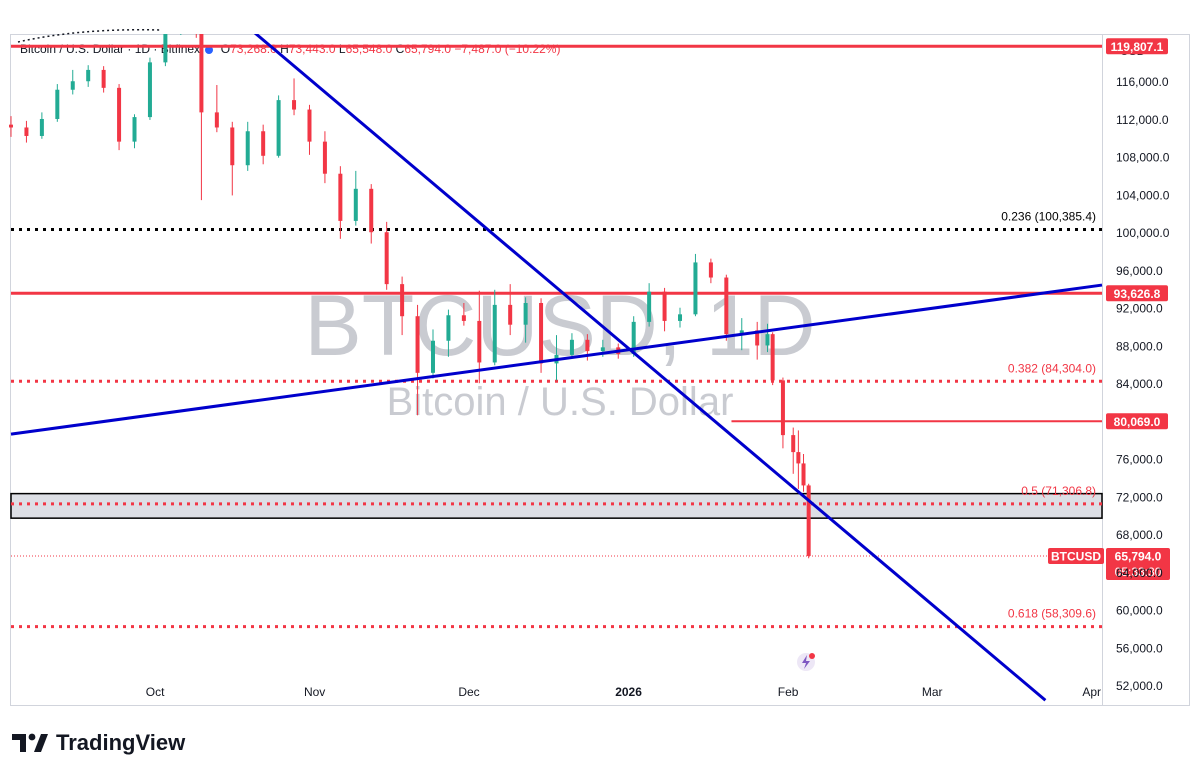 The width and height of the screenshot is (1200, 777). I want to click on open-value: 73,268.0, so click(253, 49).